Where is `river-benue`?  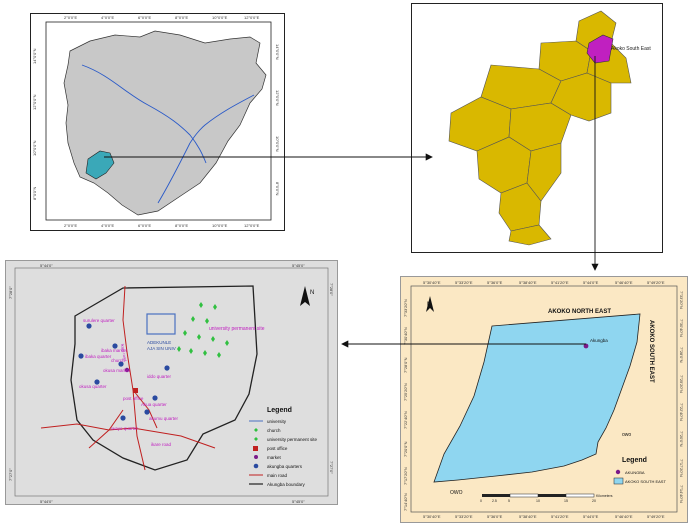
river-benue is located at coordinates (222, 119).